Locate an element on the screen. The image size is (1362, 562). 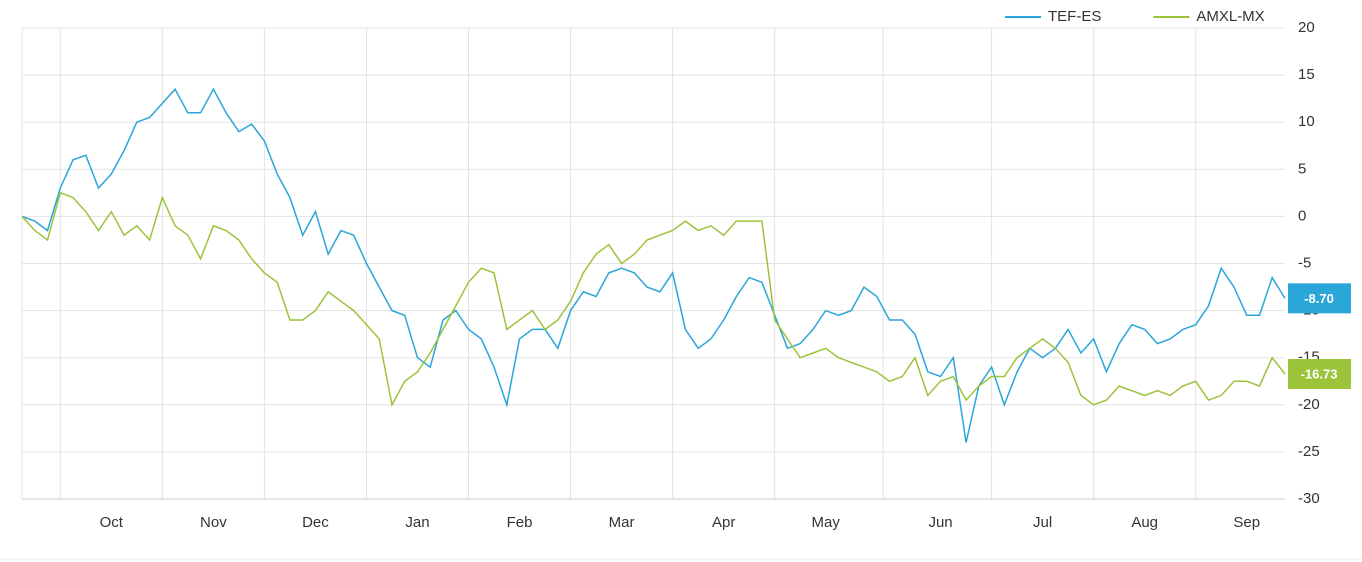
y-tick-label: 10 is located at coordinates (1306, 121).